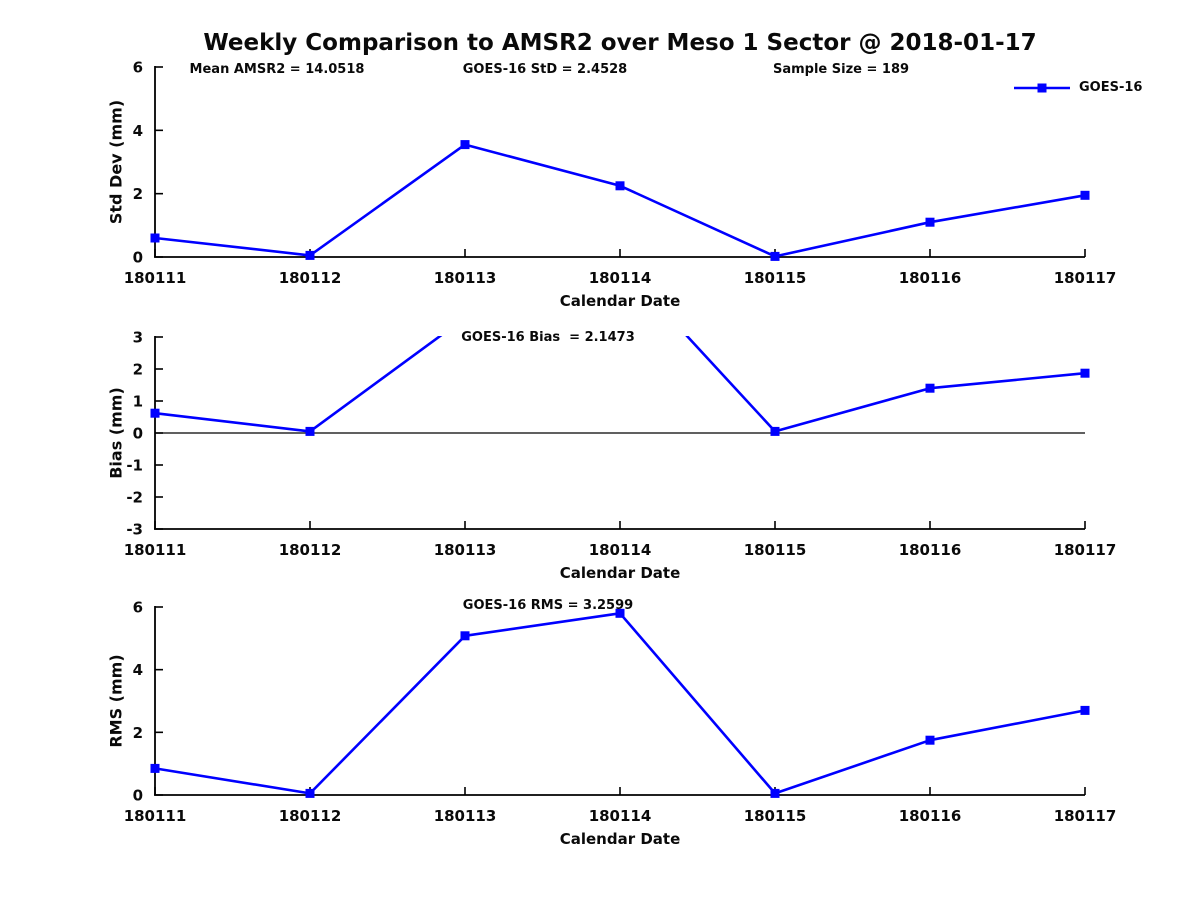 This screenshot has height=900, width=1200. I want to click on annotation-goes16-rms: GOES-16 RMS = 3.2599, so click(548, 605).